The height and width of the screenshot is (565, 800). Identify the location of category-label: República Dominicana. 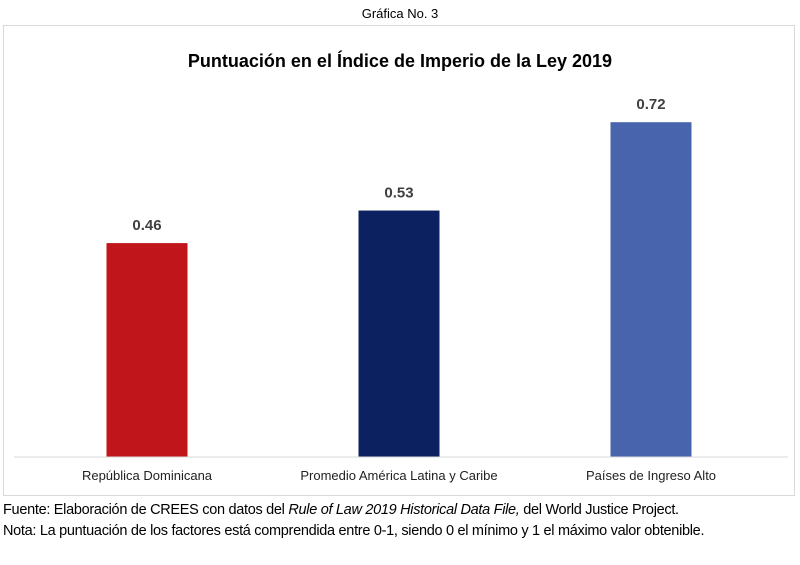
(147, 475).